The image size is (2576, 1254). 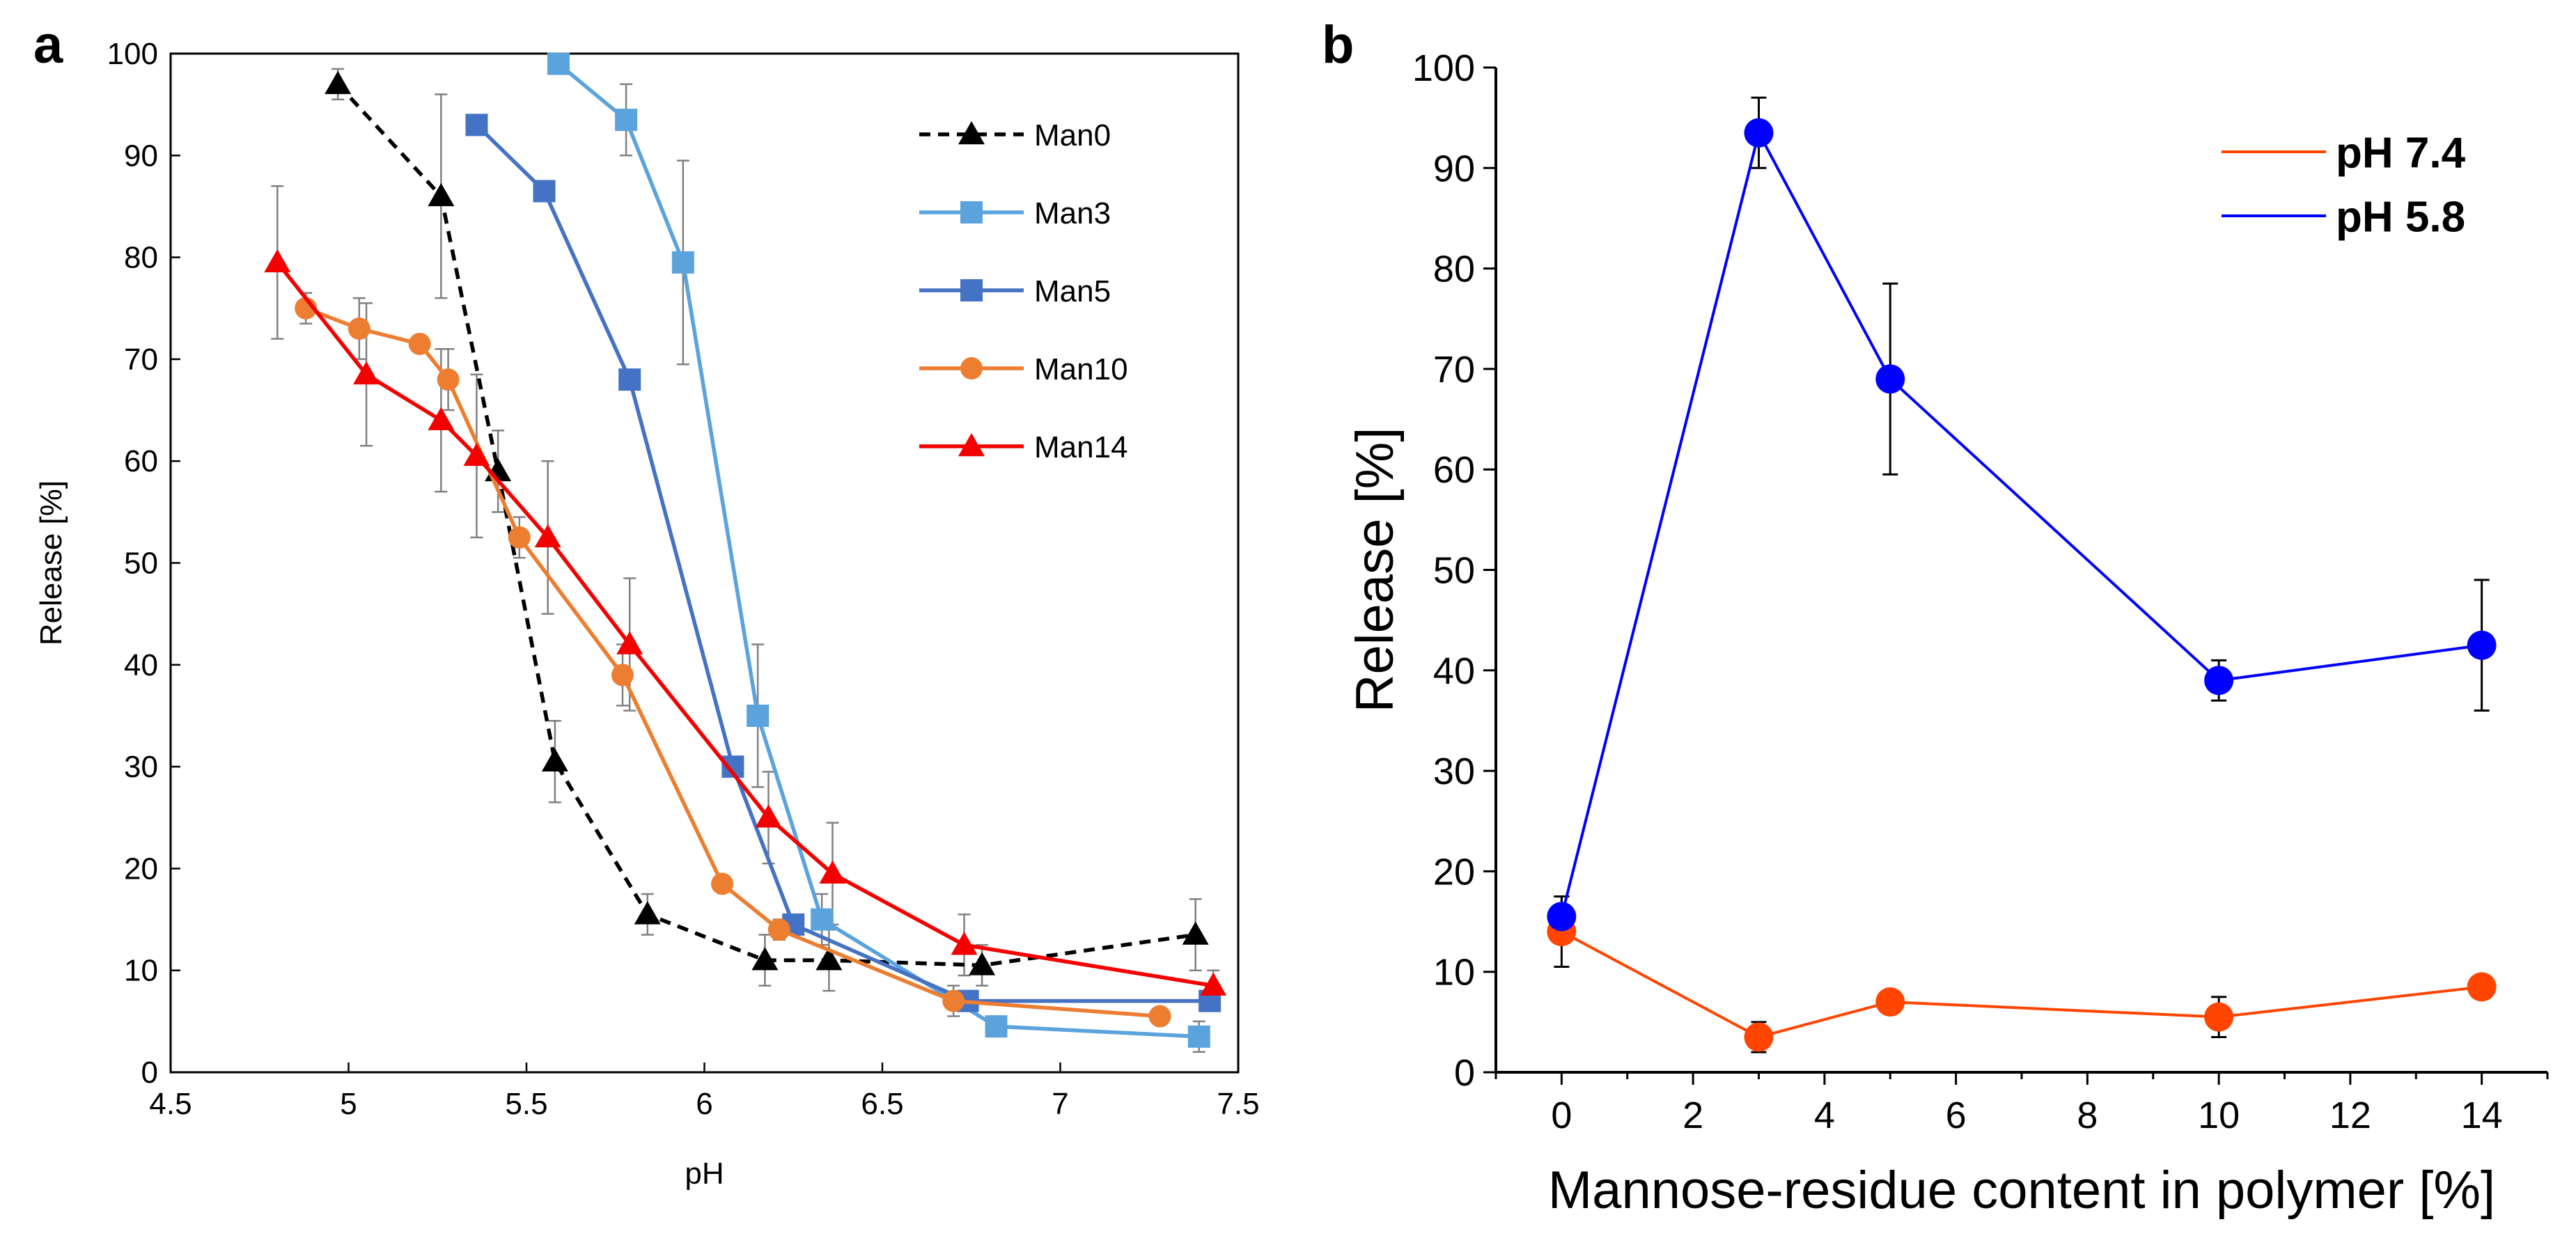 What do you see at coordinates (1081, 447) in the screenshot?
I see `legend-label-man14: Man14` at bounding box center [1081, 447].